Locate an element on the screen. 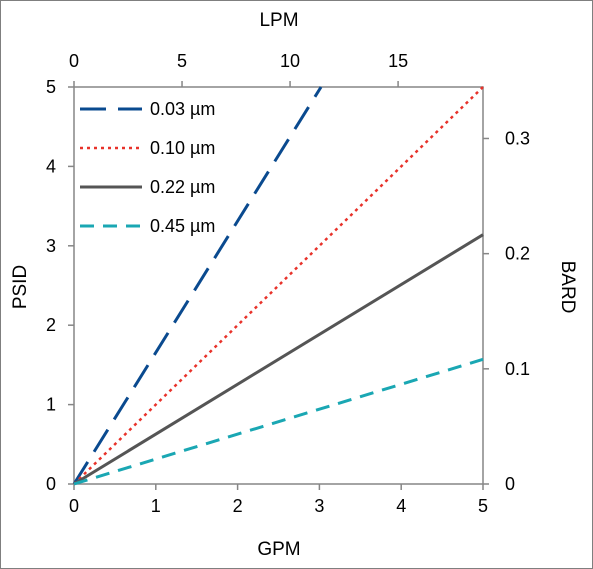  y-tick-label: 0 is located at coordinates (51, 484).